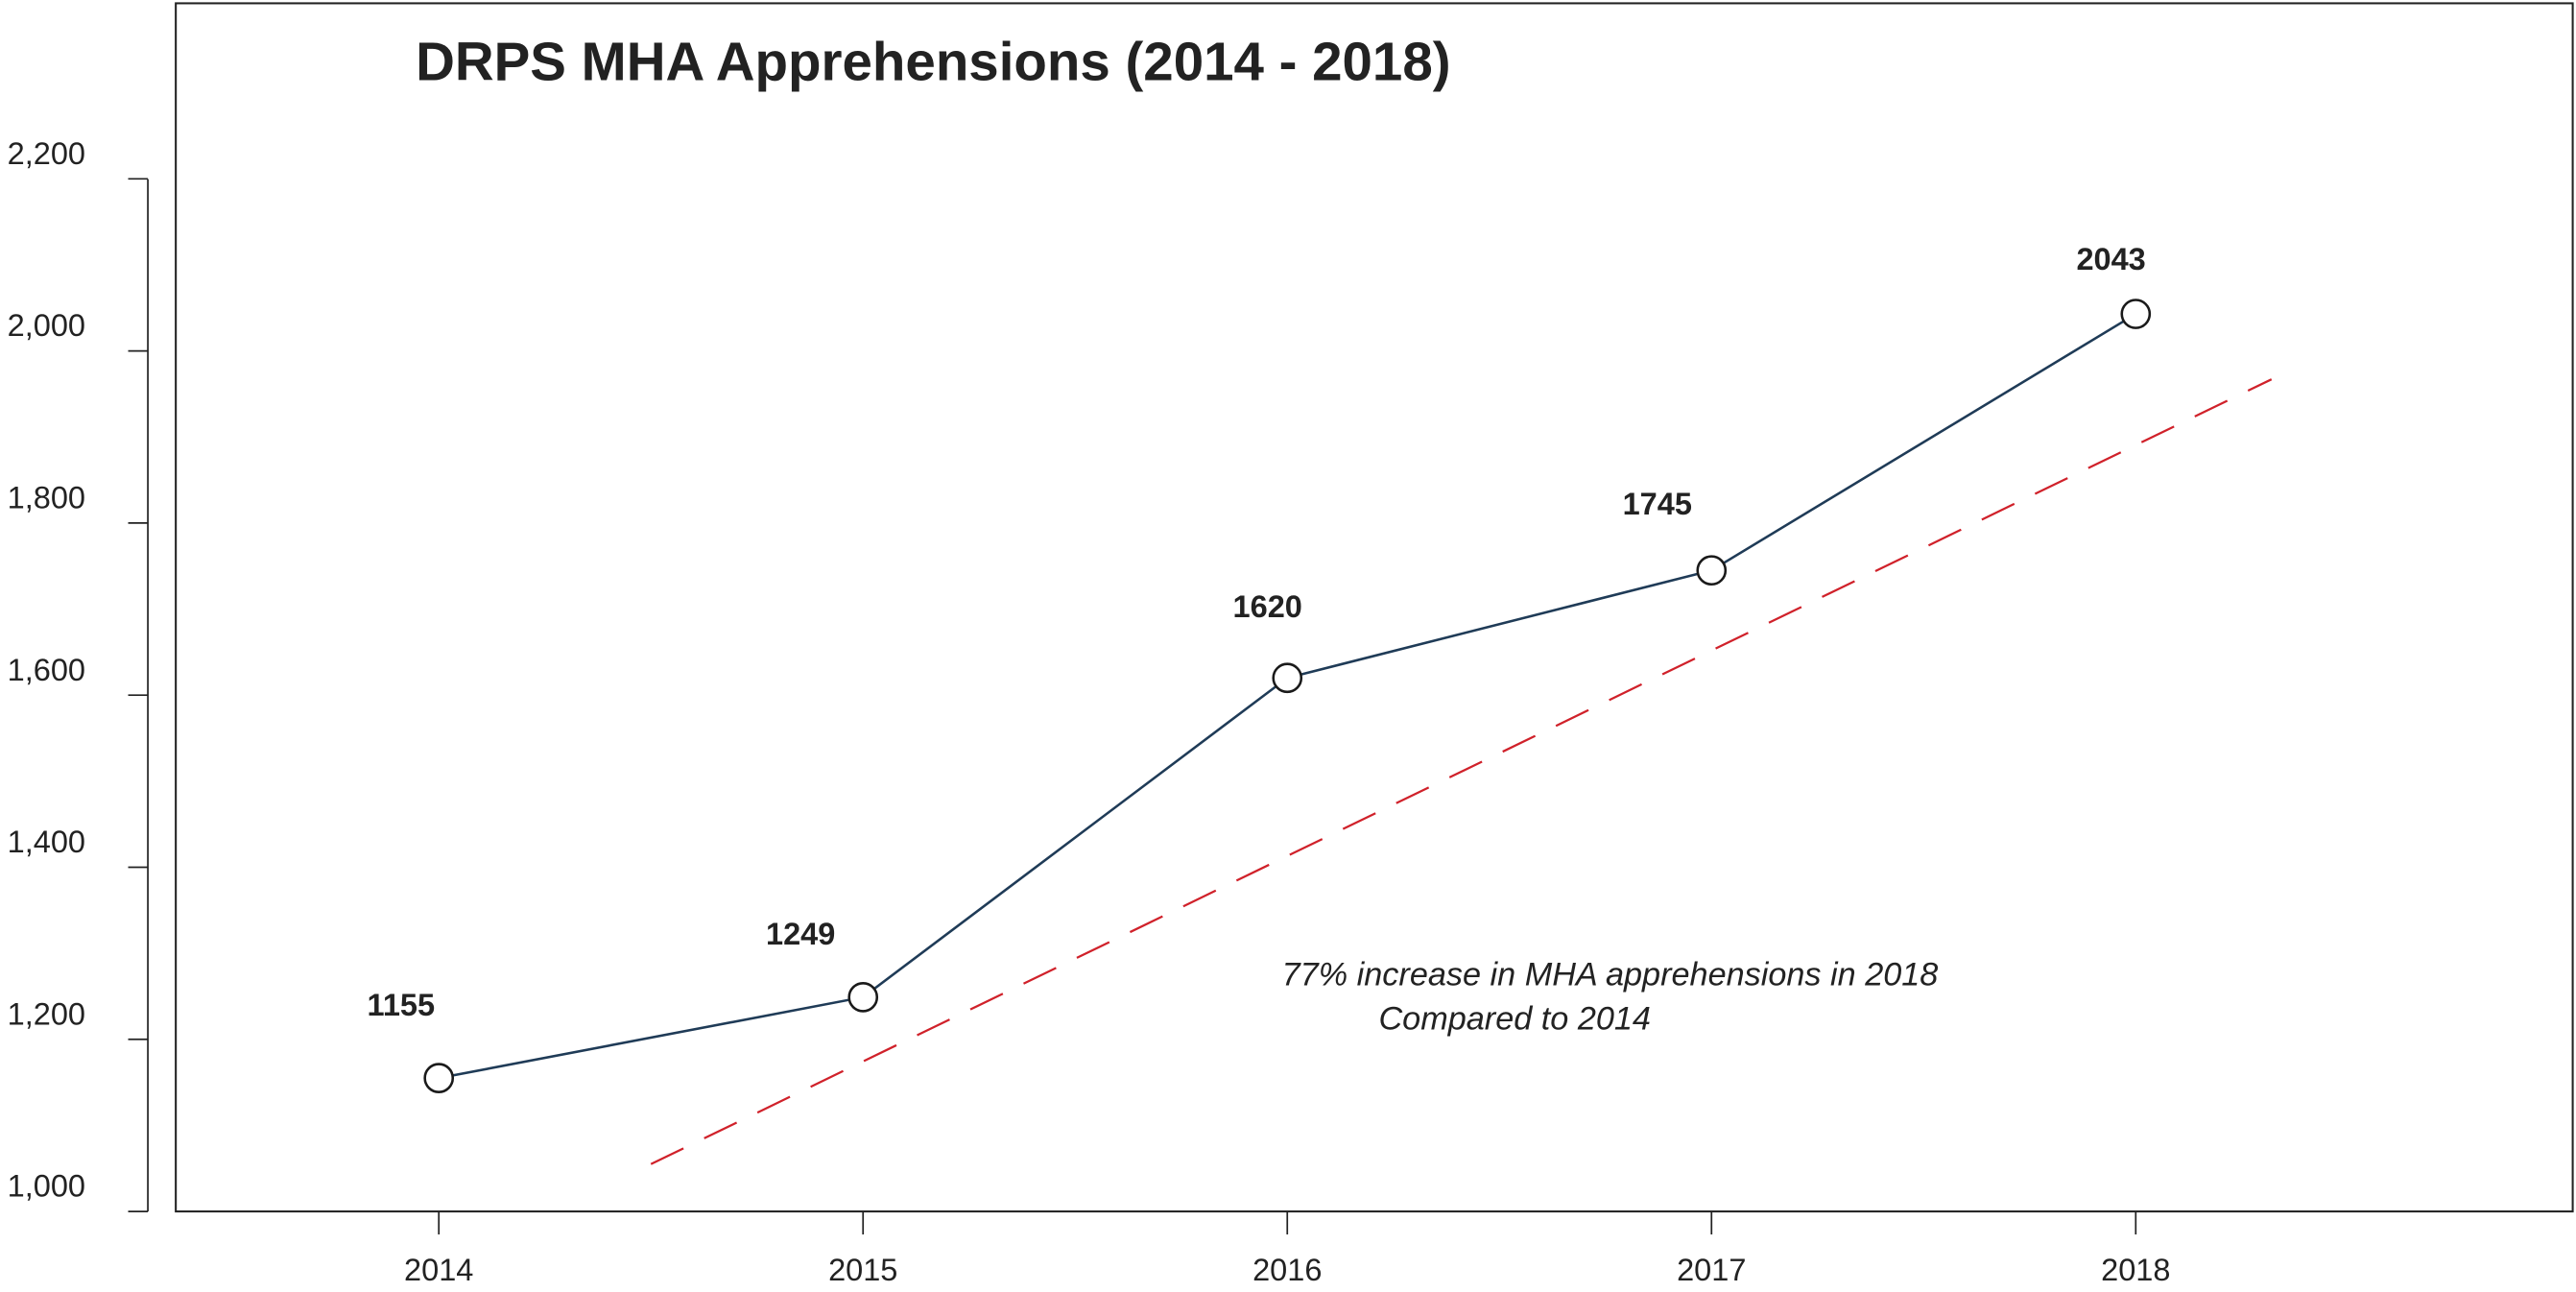 The height and width of the screenshot is (1292, 2576). Describe the element at coordinates (1514, 1019) in the screenshot. I see `annotation: Compared to 2014` at that location.